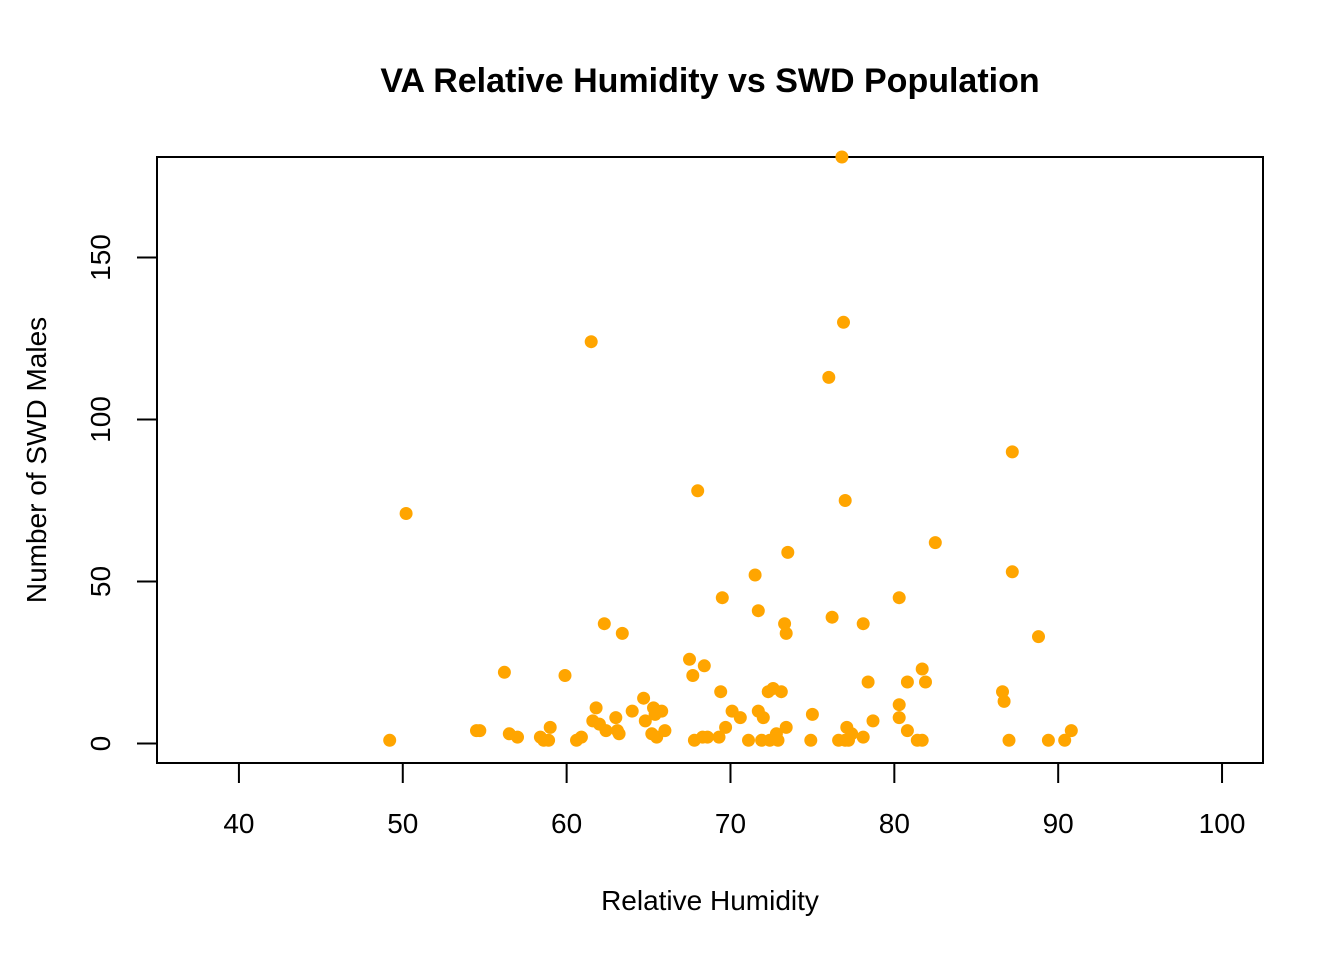 This screenshot has width=1344, height=960. I want to click on x-tick-label: 50, so click(402, 823).